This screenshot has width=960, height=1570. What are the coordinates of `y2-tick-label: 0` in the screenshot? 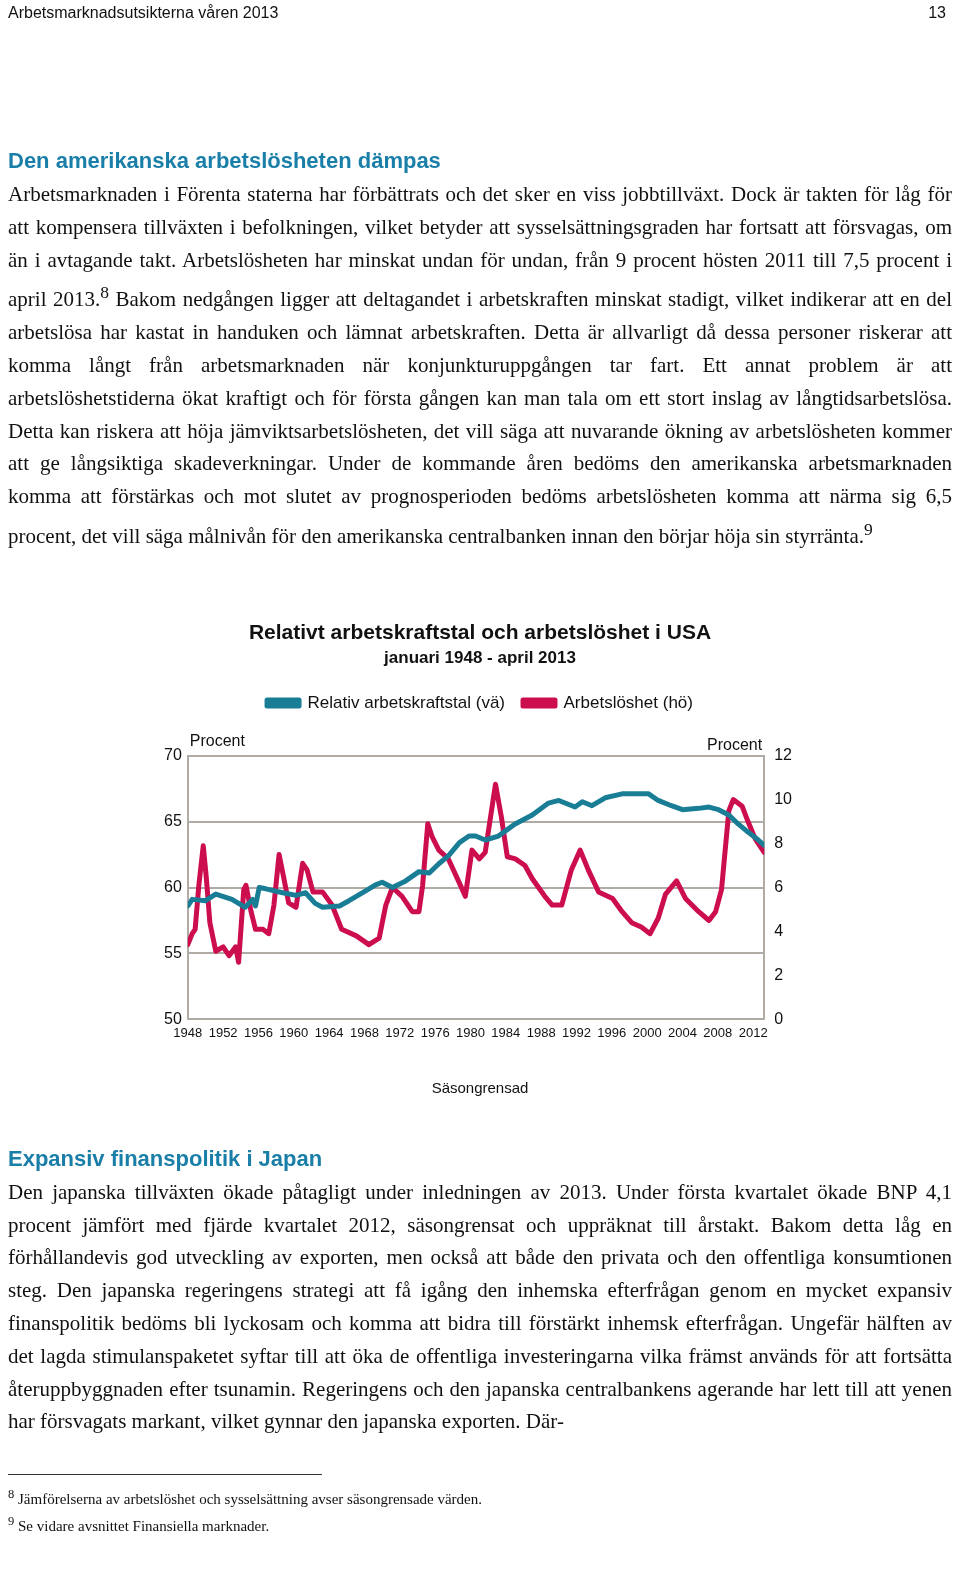 It's located at (779, 1018).